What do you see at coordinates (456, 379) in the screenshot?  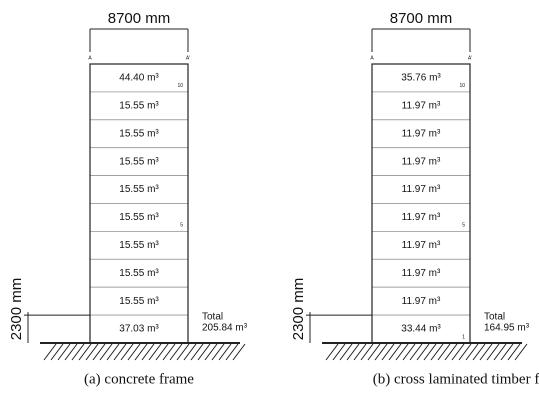 I see `caption: (b) cross laminated timber frame` at bounding box center [456, 379].